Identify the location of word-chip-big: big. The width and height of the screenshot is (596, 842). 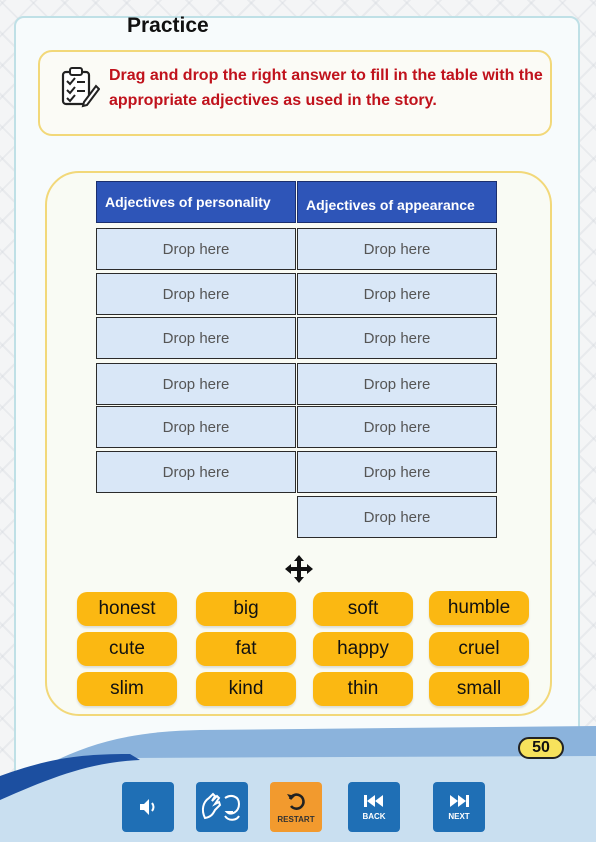
(246, 609).